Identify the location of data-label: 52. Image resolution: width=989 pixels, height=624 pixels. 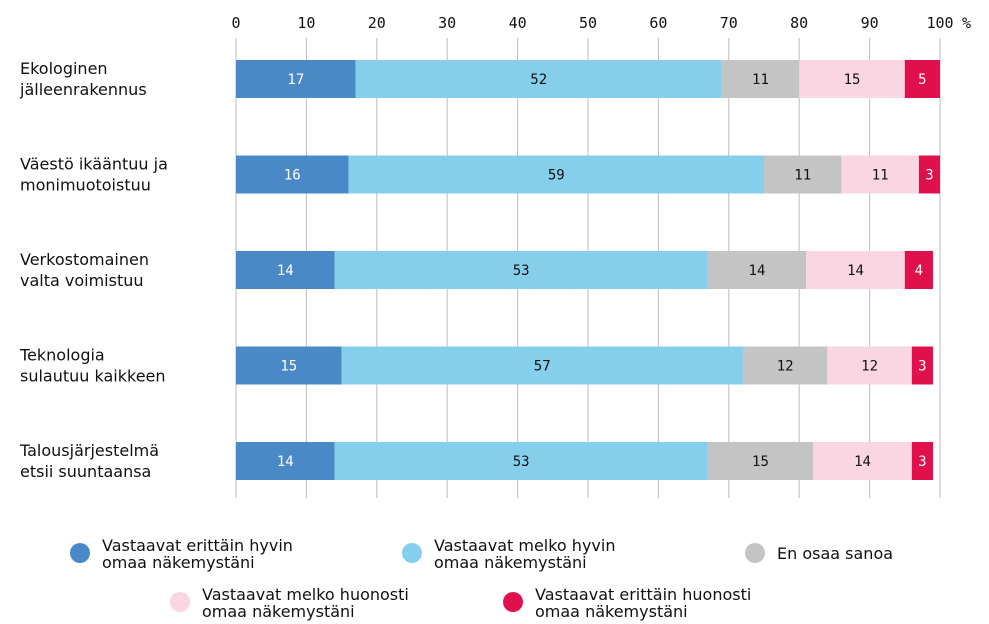
(538, 80).